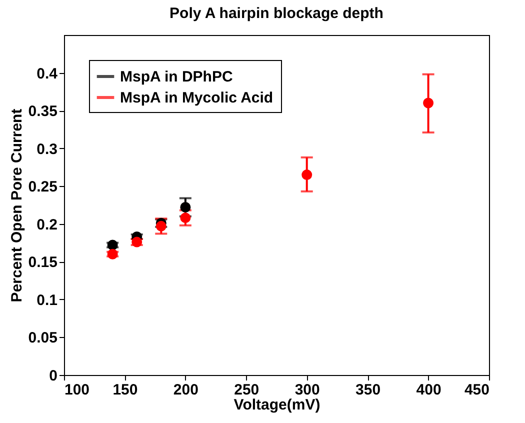 The image size is (525, 423). What do you see at coordinates (43, 338) in the screenshot?
I see `y-tick-label: 0.05` at bounding box center [43, 338].